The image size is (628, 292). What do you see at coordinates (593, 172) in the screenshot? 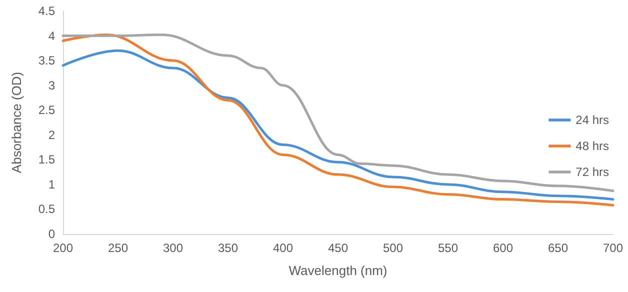
I see `legend-label: 72 hrs` at bounding box center [593, 172].